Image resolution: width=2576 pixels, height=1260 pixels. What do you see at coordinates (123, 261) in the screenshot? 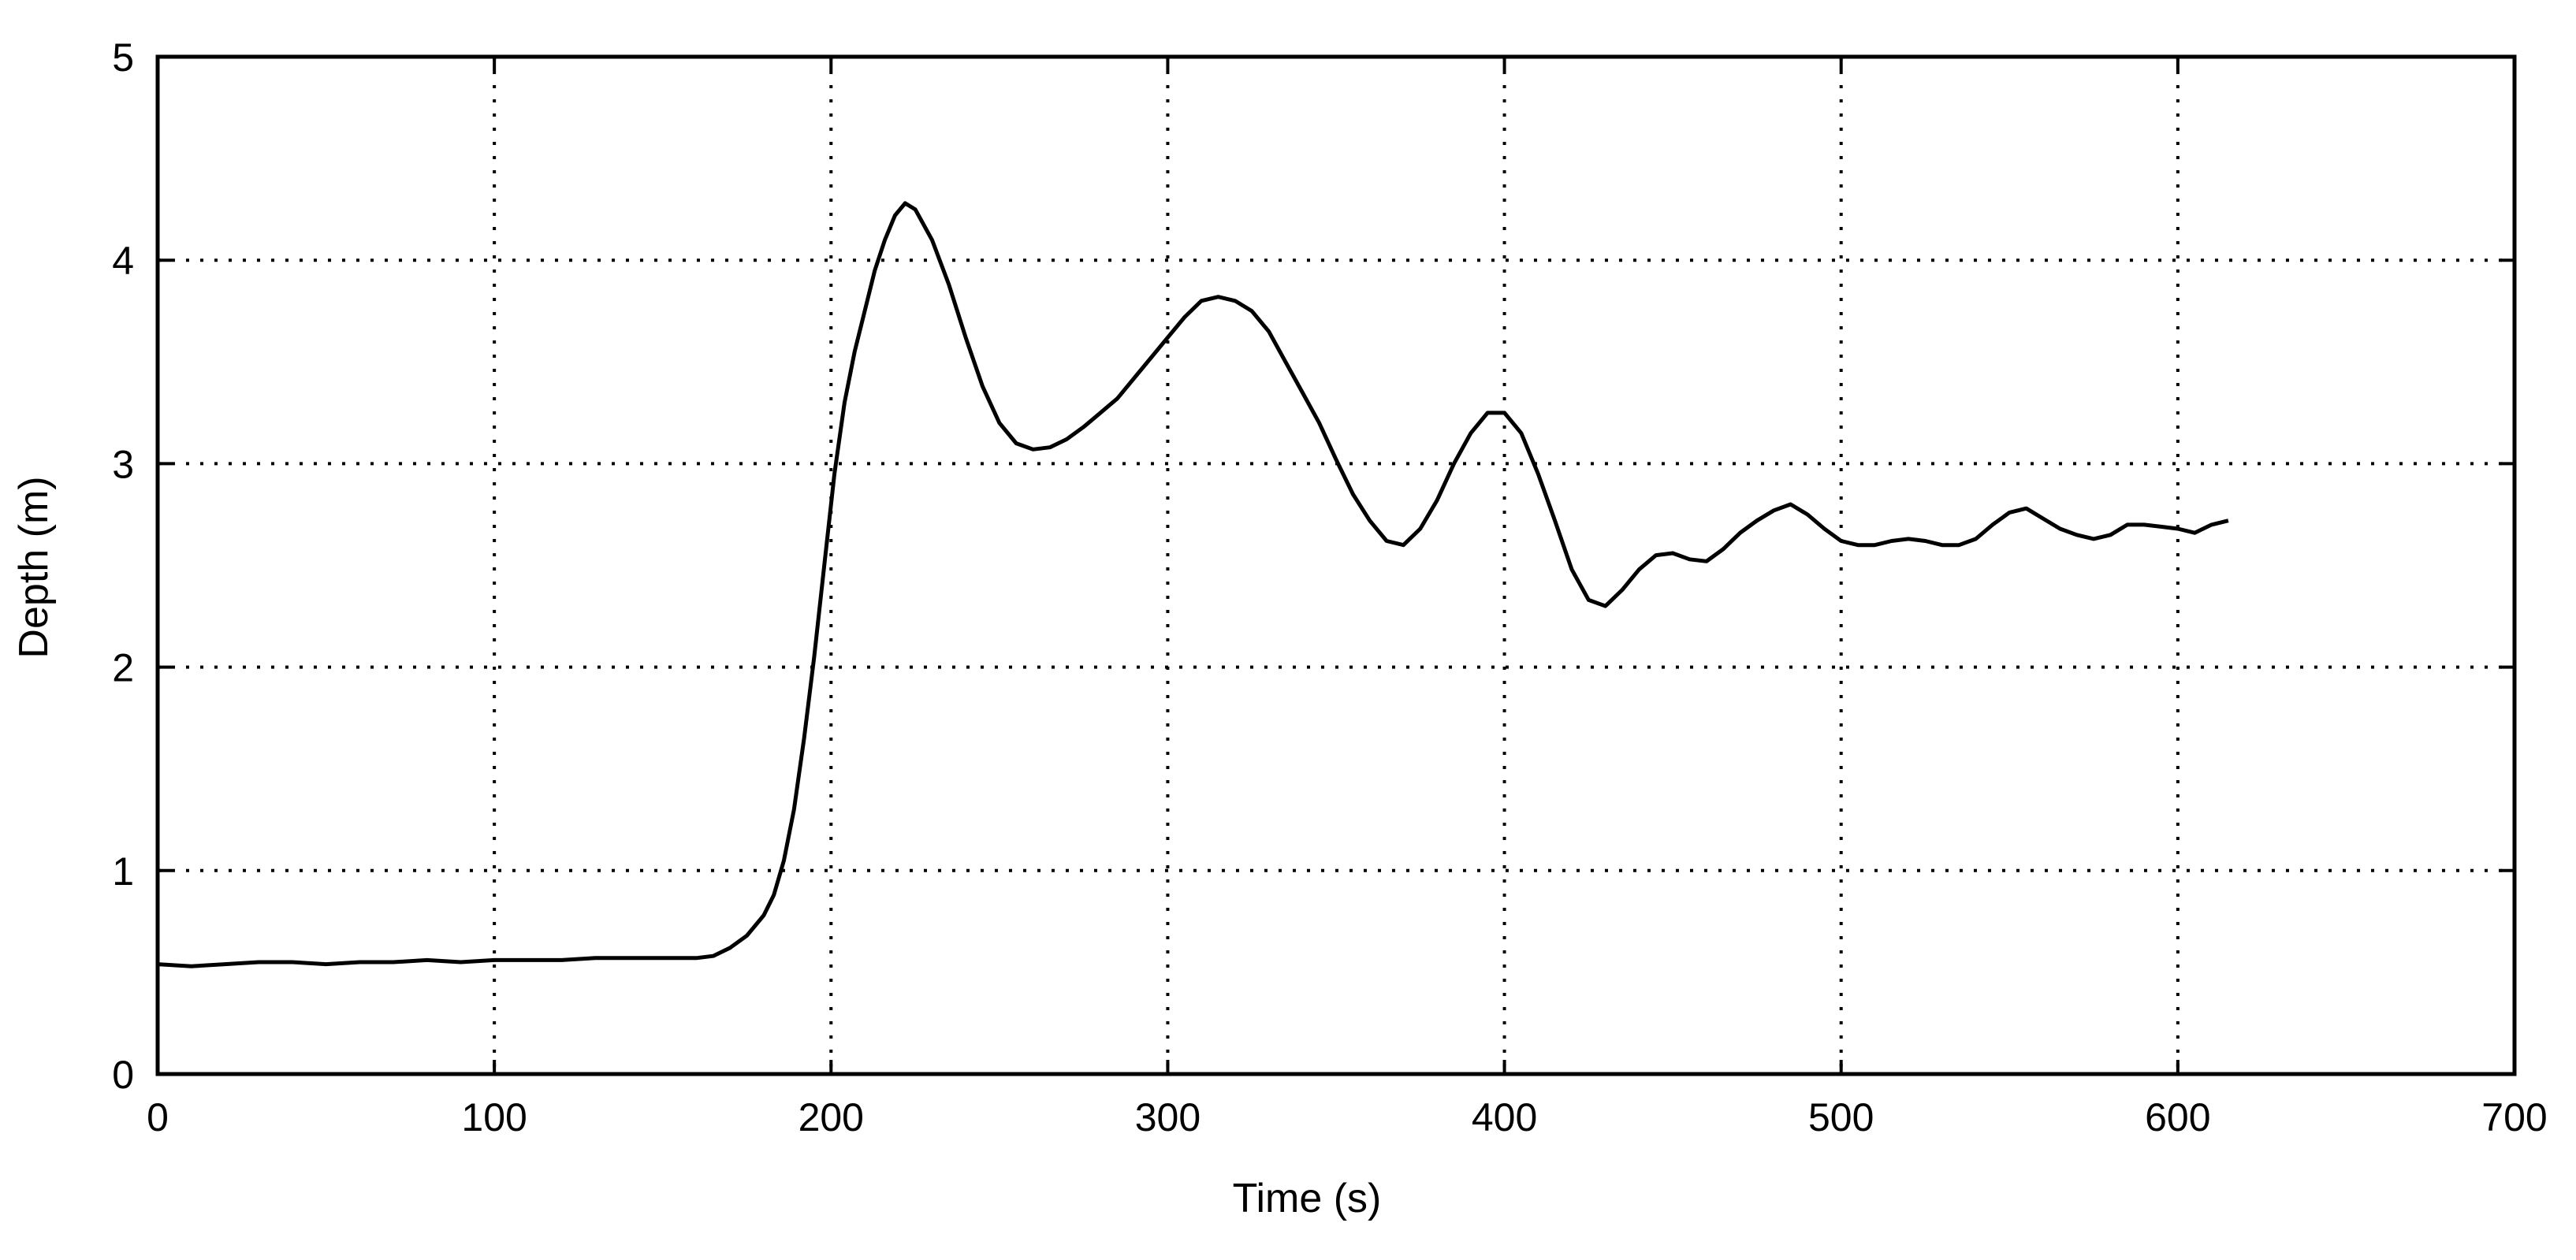
I see `y-tick-label: 4` at bounding box center [123, 261].